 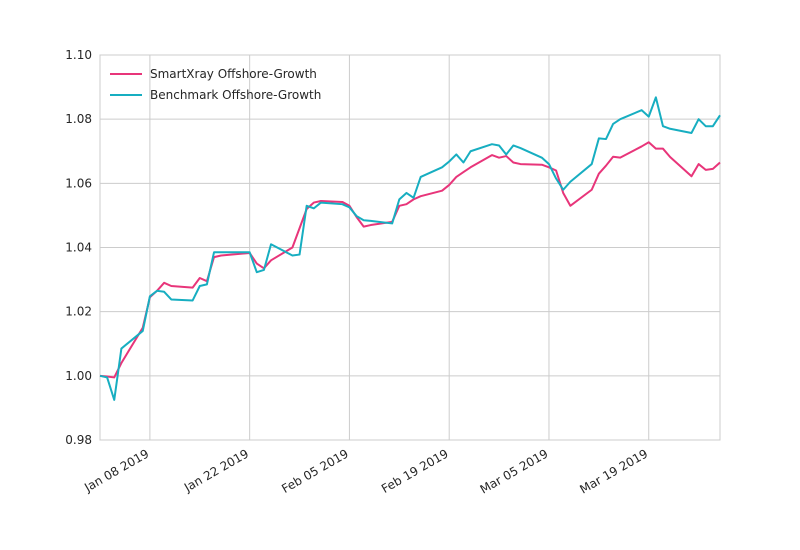 What do you see at coordinates (78, 183) in the screenshot?
I see `y-tick-label: 1.06` at bounding box center [78, 183].